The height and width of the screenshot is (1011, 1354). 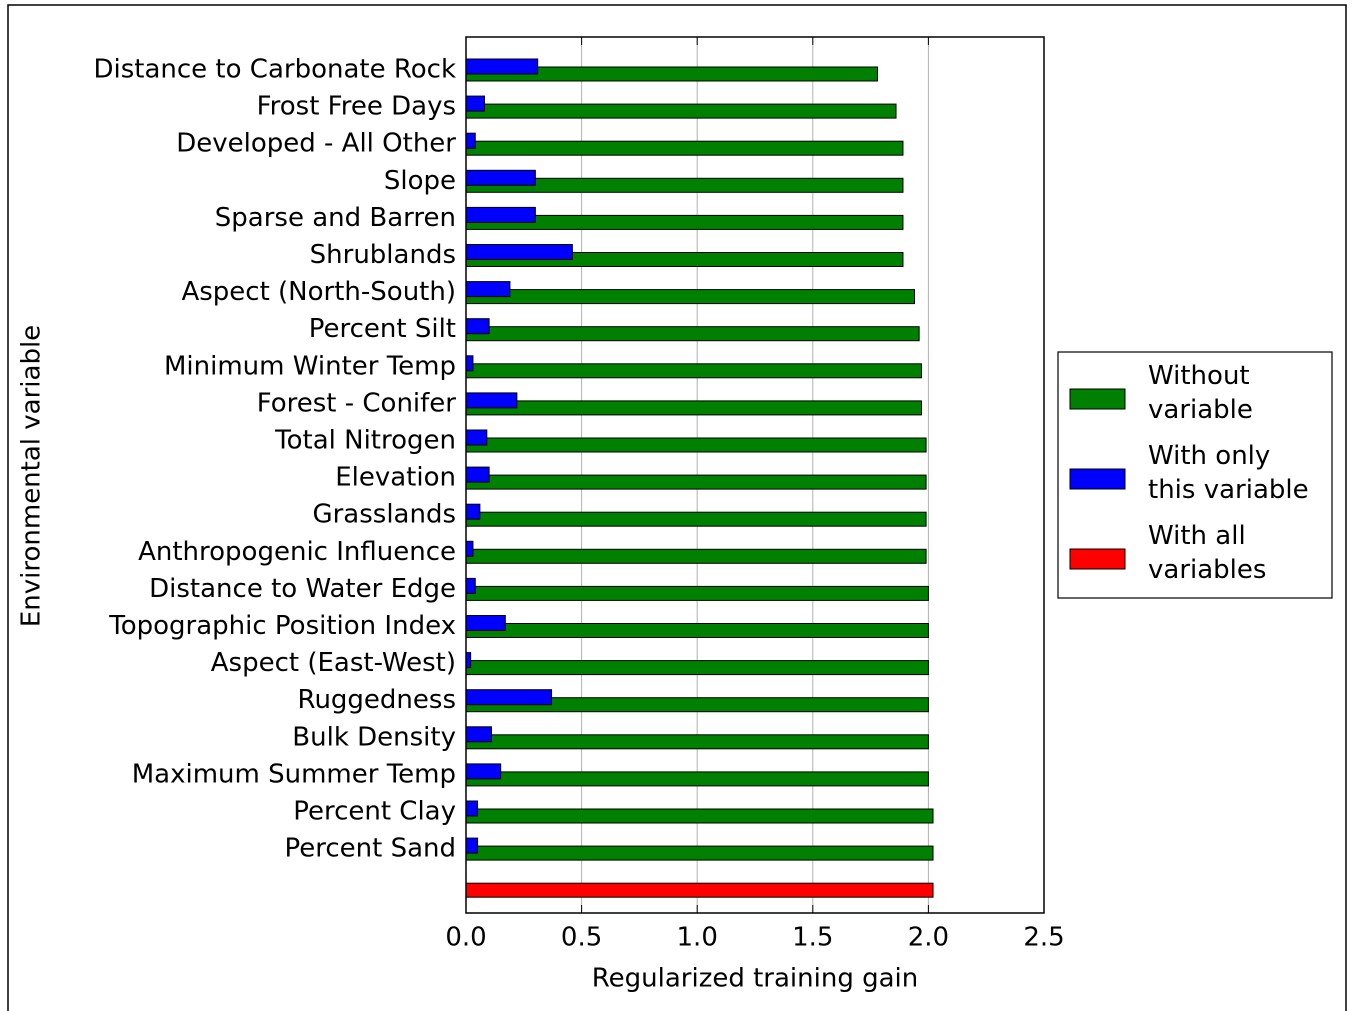 What do you see at coordinates (294, 774) in the screenshot?
I see `y-tick-label: Maximum Summer Temp` at bounding box center [294, 774].